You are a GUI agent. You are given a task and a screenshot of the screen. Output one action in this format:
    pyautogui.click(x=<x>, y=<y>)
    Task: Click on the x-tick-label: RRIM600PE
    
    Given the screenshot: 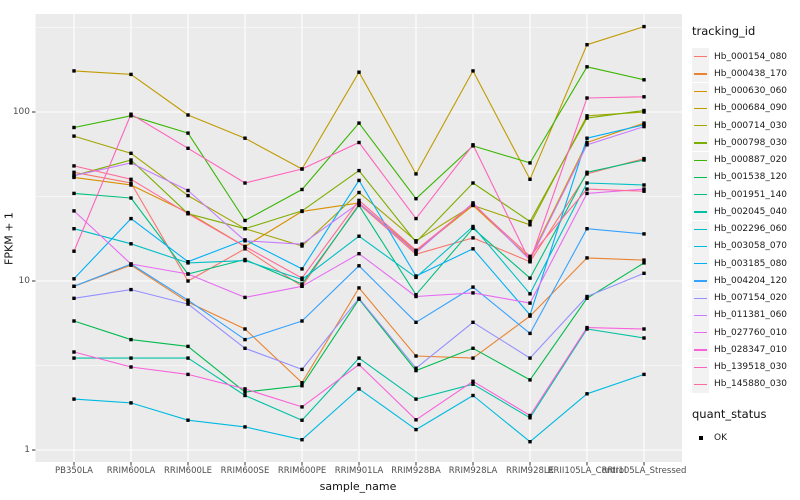 What is the action you would take?
    pyautogui.click(x=302, y=471)
    